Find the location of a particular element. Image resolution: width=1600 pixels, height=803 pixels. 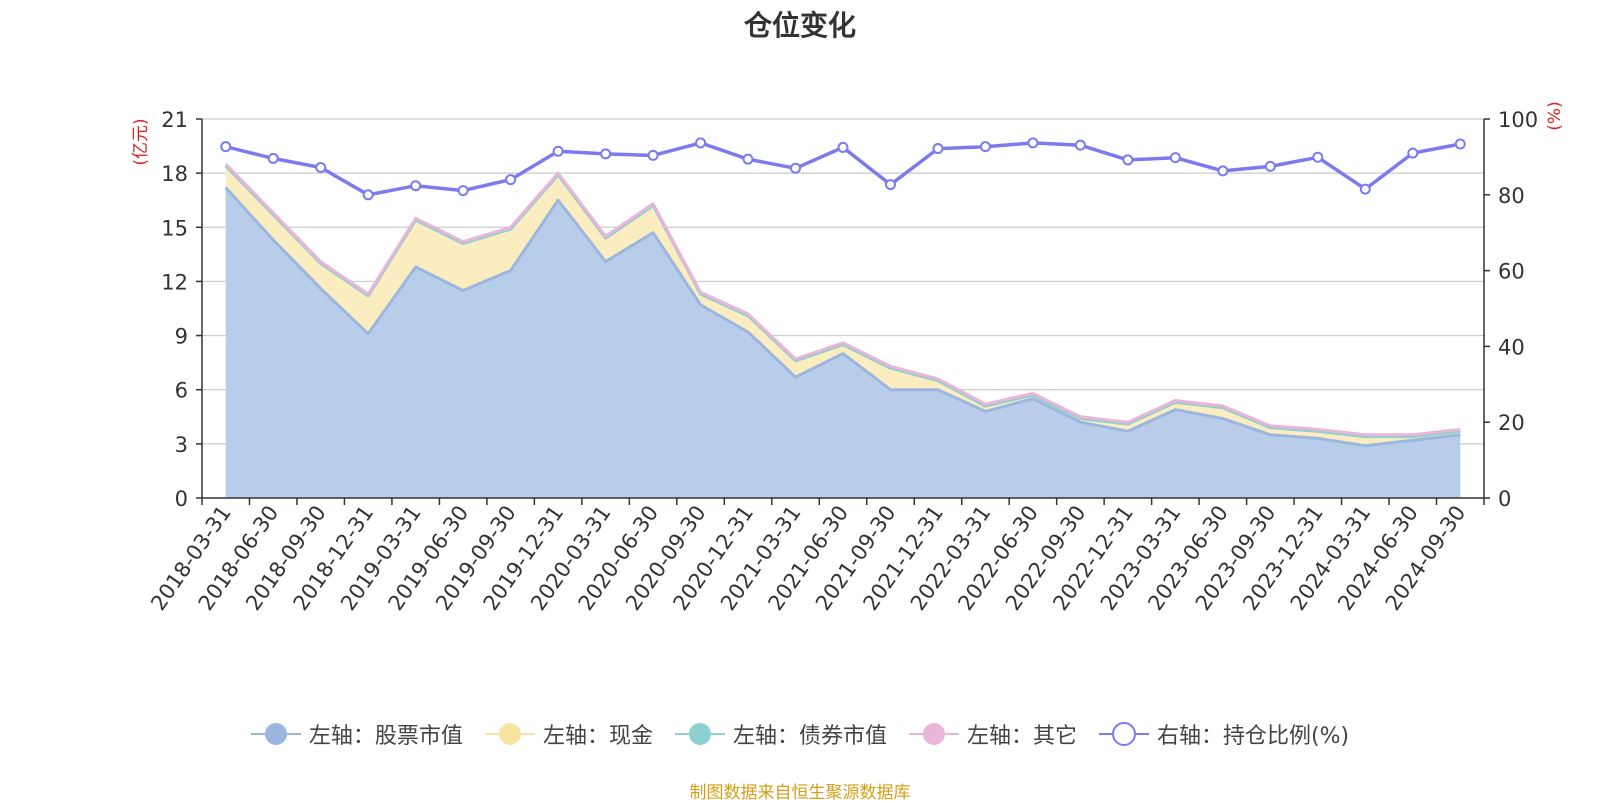

y-left-tick-label: 12 is located at coordinates (174, 282).